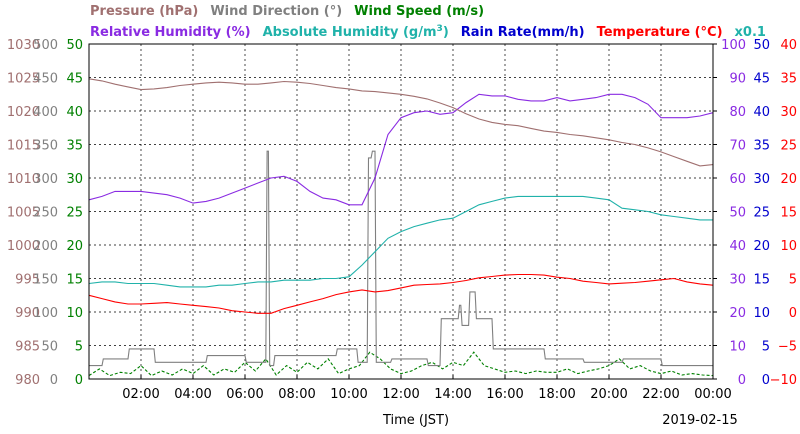 Image resolution: width=800 pixels, height=434 pixels. What do you see at coordinates (54, 380) in the screenshot?
I see `wind_direction-tick: 0` at bounding box center [54, 380].